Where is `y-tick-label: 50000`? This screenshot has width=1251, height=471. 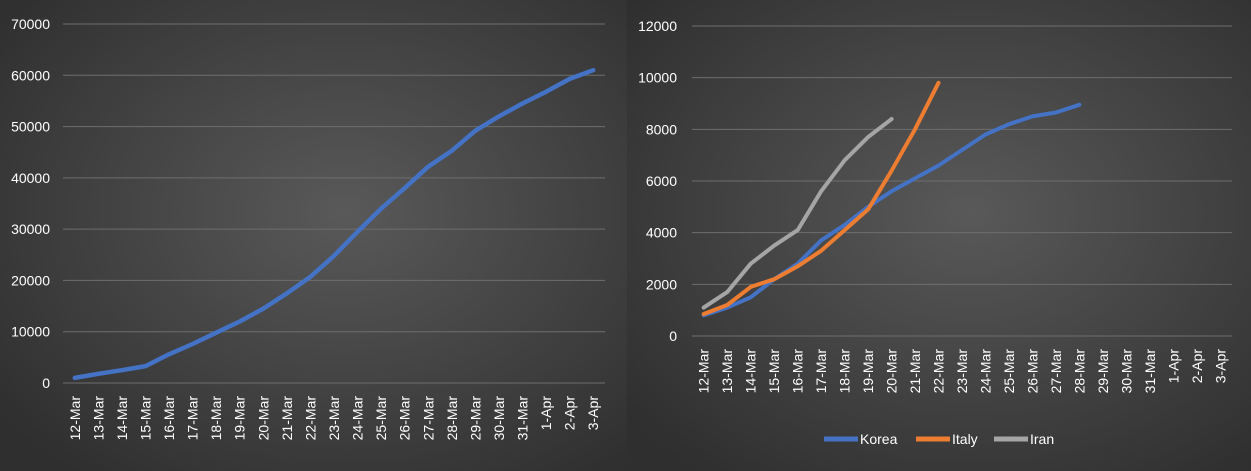 y-tick-label: 50000 is located at coordinates (30, 127).